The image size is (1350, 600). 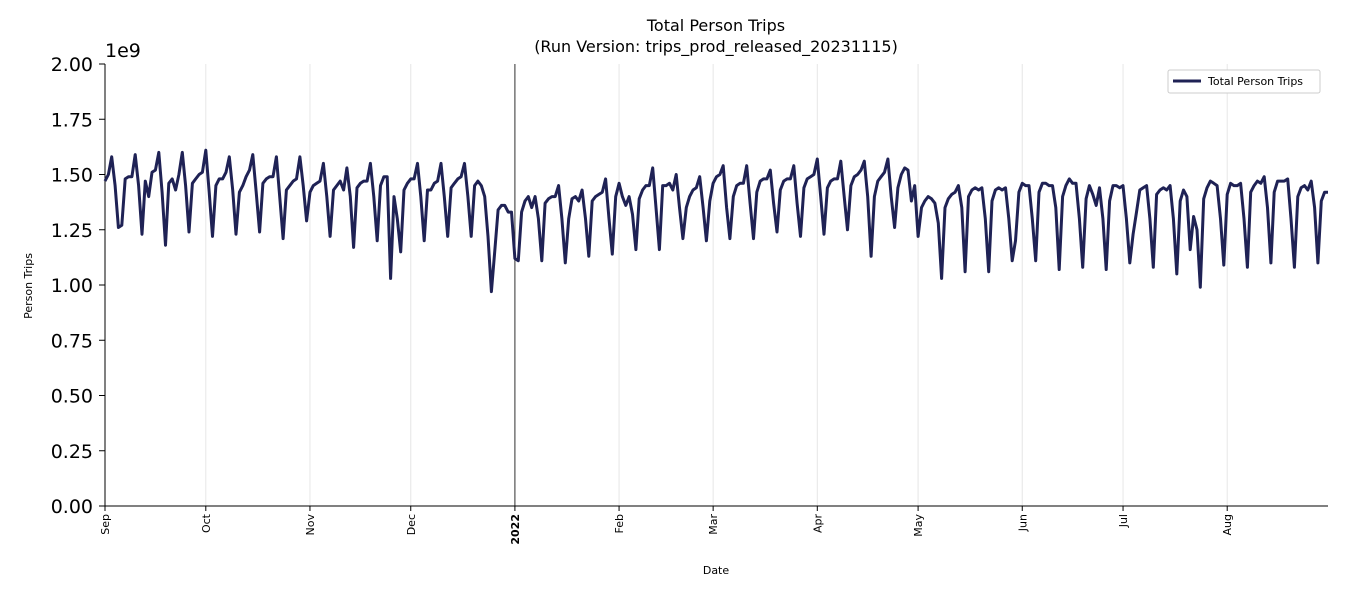 I want to click on x-tick-label: May, so click(x=918, y=525).